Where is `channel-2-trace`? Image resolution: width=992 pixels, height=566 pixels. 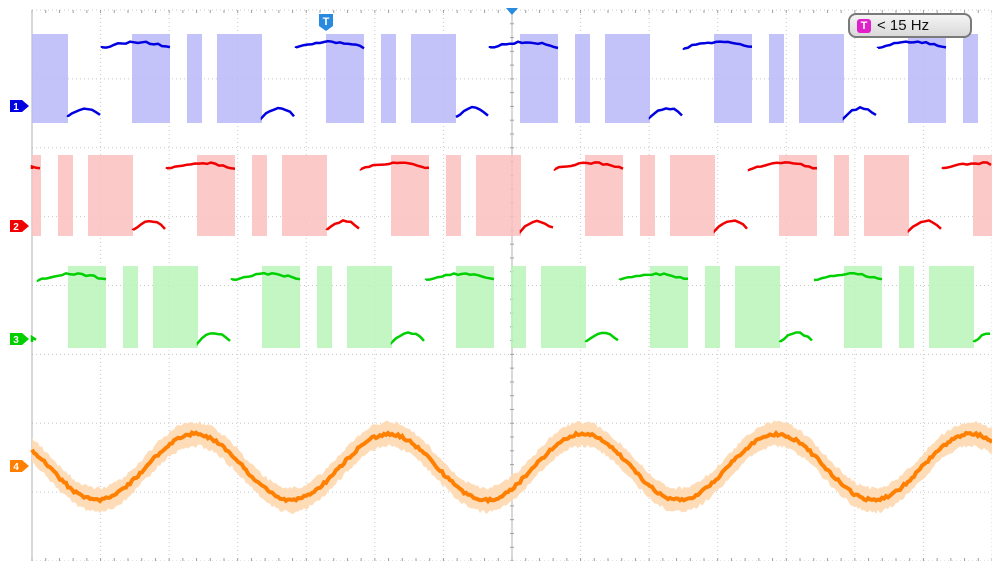 channel-2-trace is located at coordinates (512, 195).